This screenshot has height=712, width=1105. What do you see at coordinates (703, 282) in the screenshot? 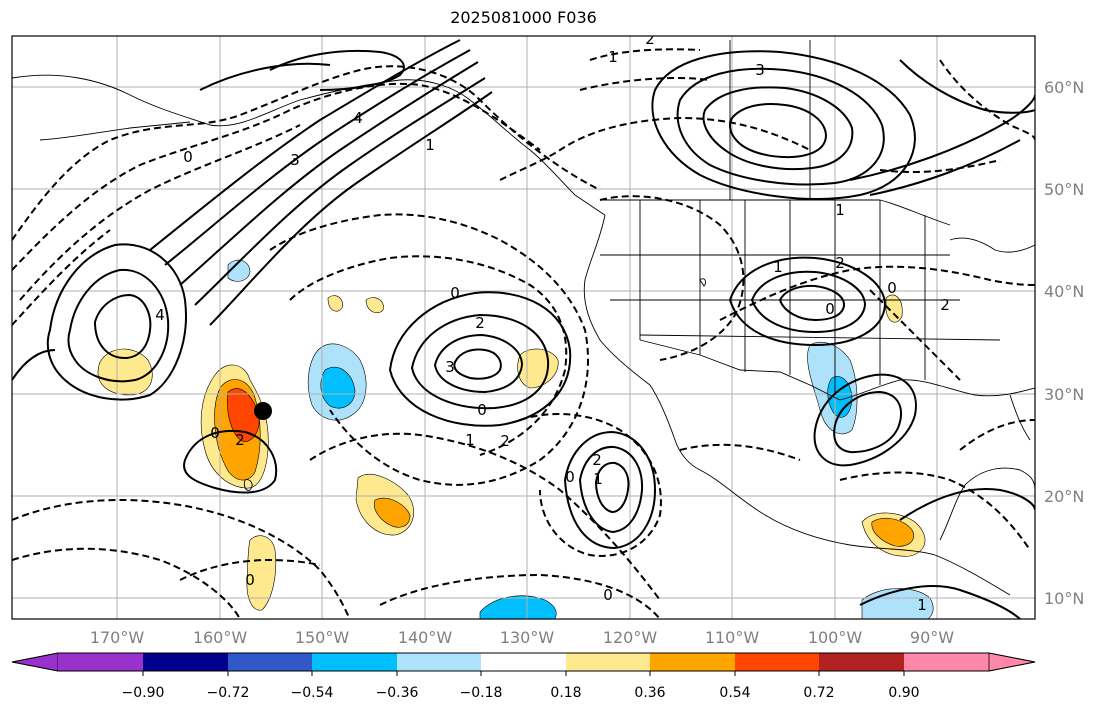
I see `revillagigedo` at bounding box center [703, 282].